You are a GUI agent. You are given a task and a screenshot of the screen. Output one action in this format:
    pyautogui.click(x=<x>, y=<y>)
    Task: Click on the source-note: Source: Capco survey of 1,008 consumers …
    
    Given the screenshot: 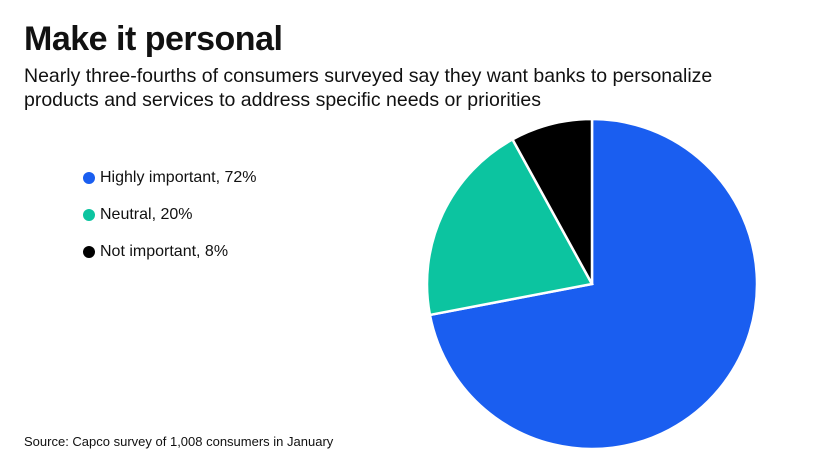 What is the action you would take?
    pyautogui.click(x=179, y=441)
    